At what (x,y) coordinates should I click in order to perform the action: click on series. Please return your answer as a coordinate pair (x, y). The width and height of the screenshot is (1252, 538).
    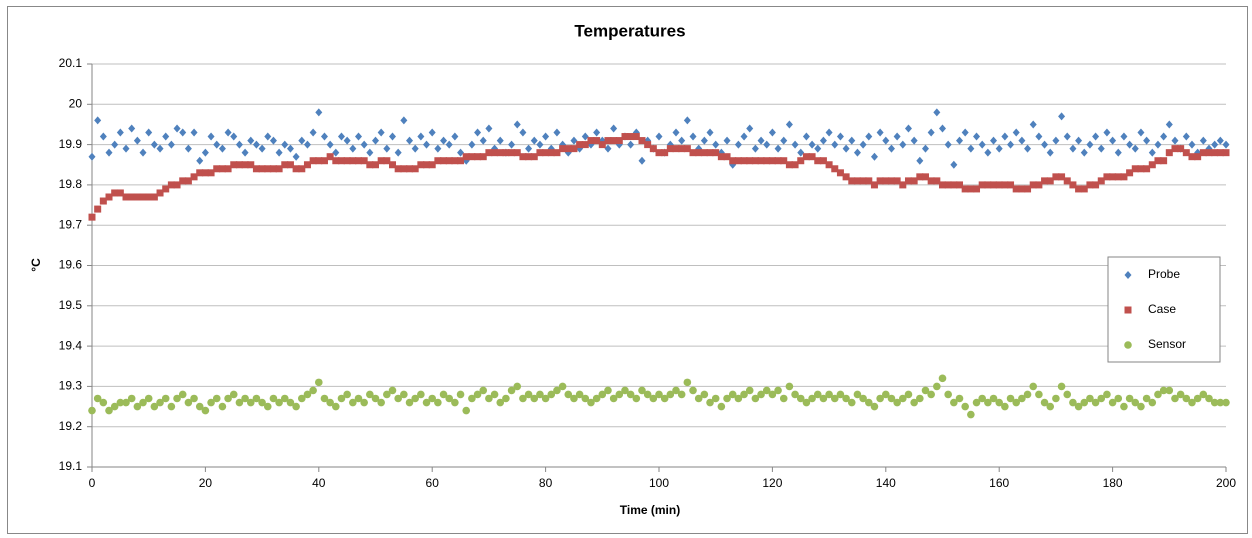
    Looking at the image, I should click on (659, 177).